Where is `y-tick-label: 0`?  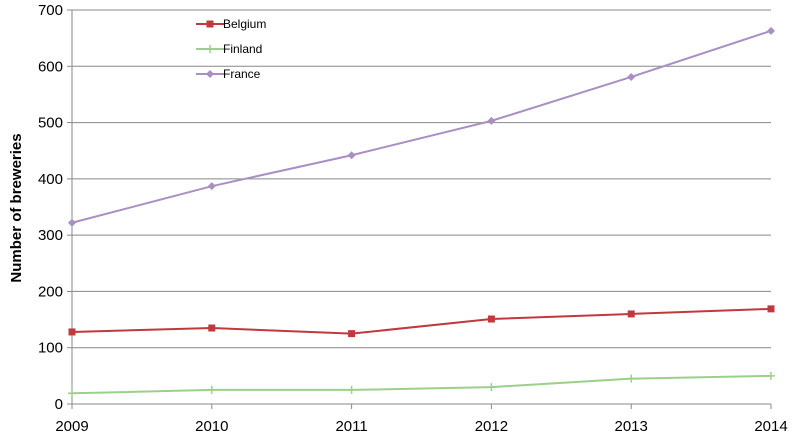
y-tick-label: 0 is located at coordinates (59, 404).